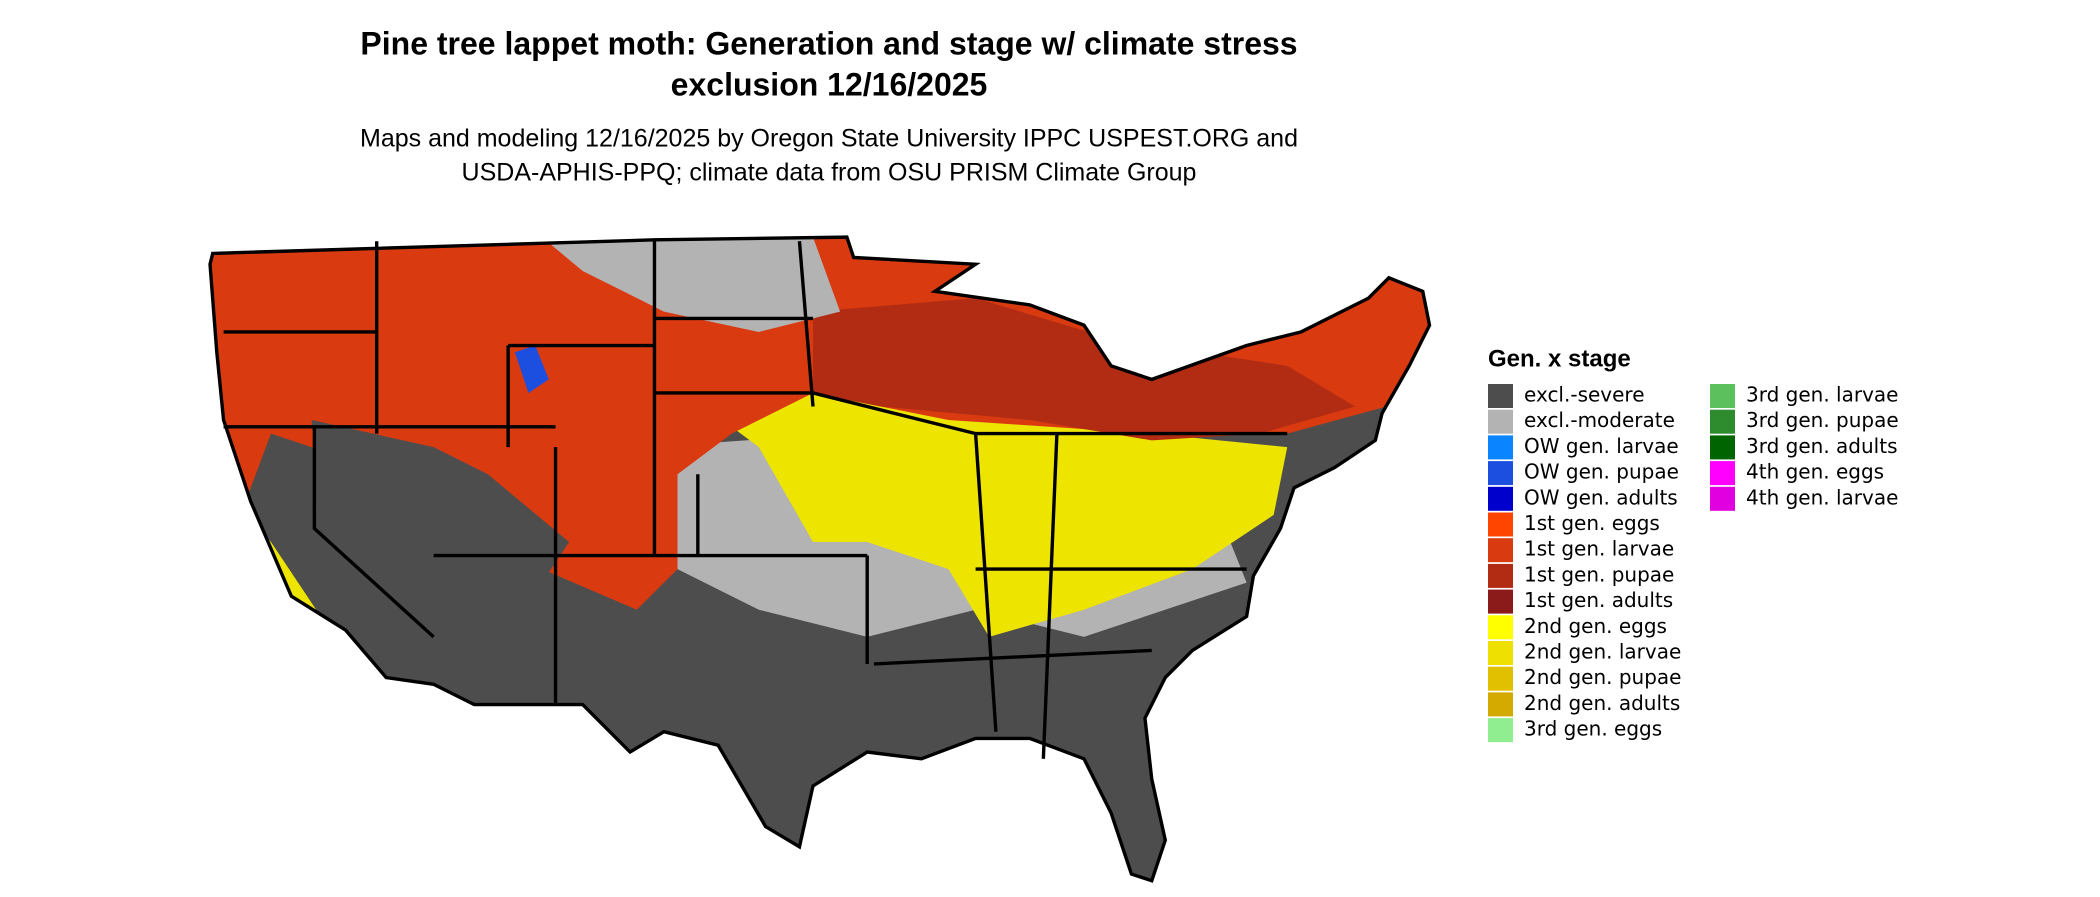  Describe the element at coordinates (1602, 703) in the screenshot. I see `legend-label: 2nd gen. adults` at that location.